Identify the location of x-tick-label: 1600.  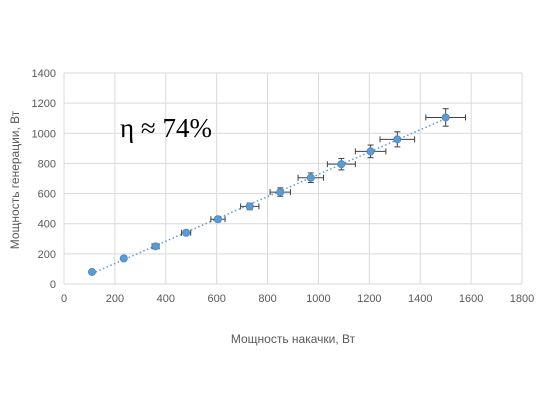
(471, 299).